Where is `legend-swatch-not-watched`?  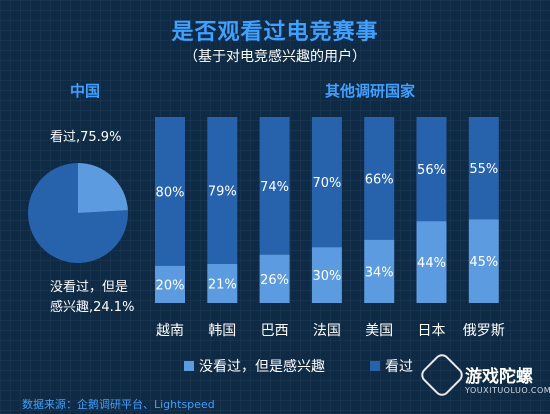 legend-swatch-not-watched is located at coordinates (189, 366).